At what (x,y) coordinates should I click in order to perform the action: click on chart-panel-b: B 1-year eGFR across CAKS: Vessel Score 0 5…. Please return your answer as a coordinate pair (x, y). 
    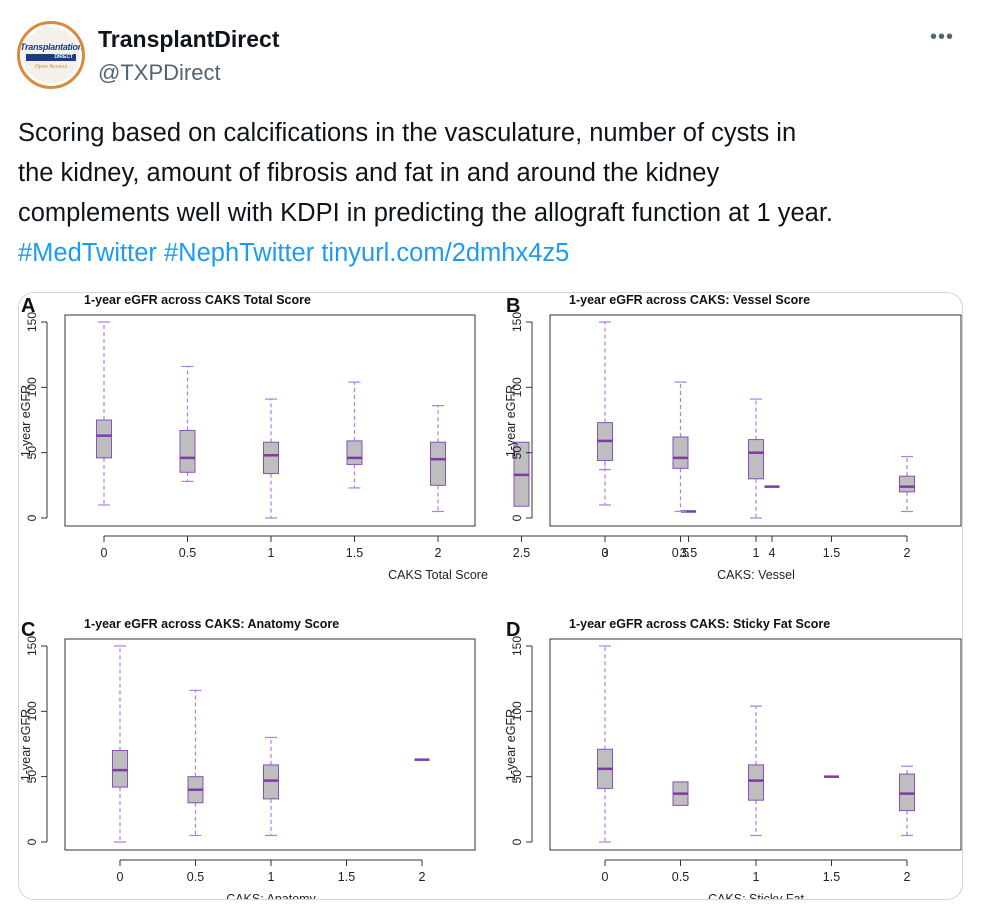
    Looking at the image, I should click on (733, 437).